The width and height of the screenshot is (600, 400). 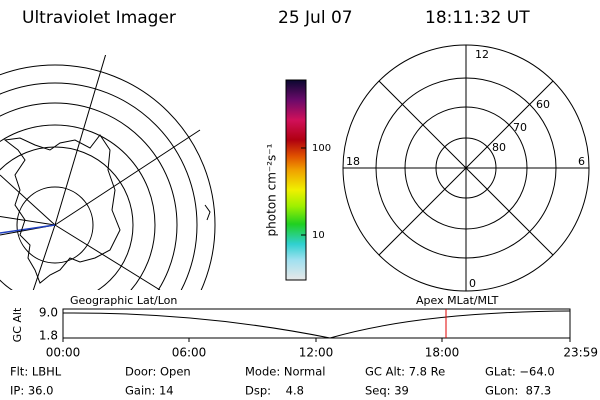 What do you see at coordinates (99, 18) in the screenshot?
I see `title: Ultraviolet Imager` at bounding box center [99, 18].